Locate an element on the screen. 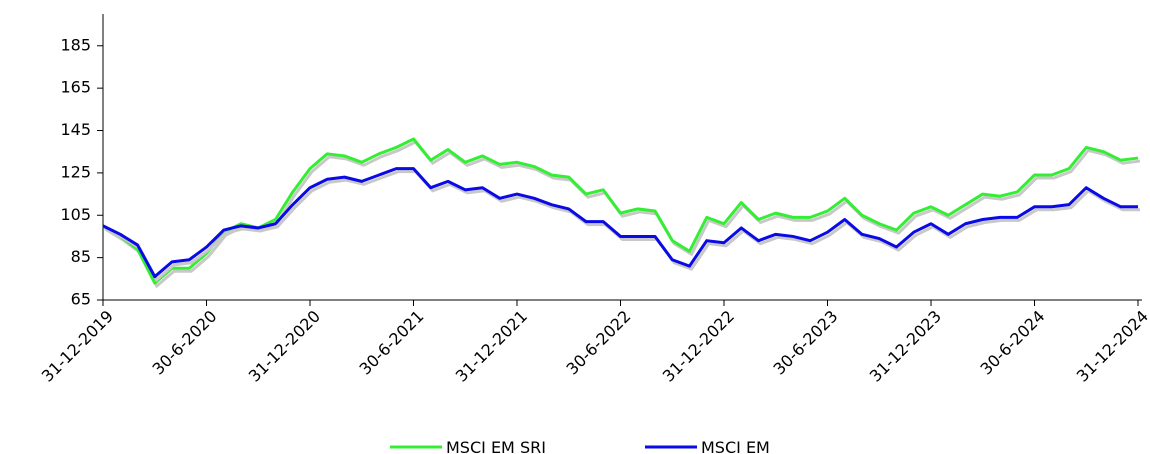 The height and width of the screenshot is (454, 1150). x-tick-label: 30-6-2022 is located at coordinates (599, 343).